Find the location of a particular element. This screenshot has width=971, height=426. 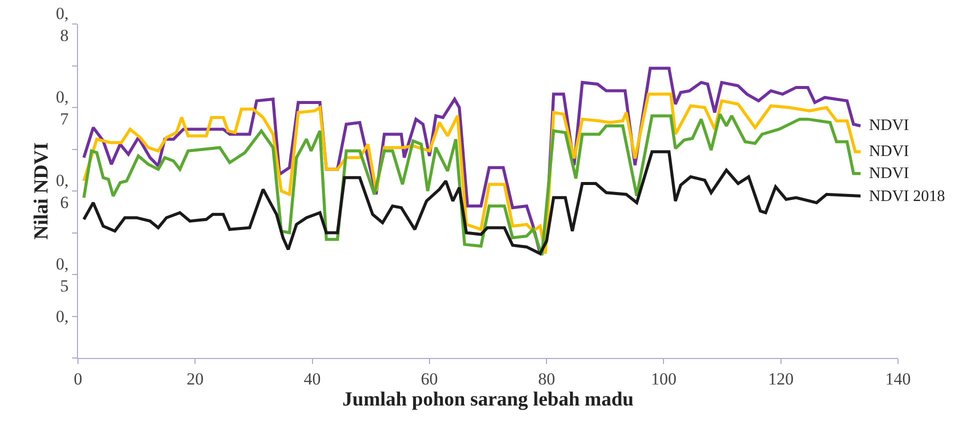

series-label: NDVI 2018 is located at coordinates (907, 196).